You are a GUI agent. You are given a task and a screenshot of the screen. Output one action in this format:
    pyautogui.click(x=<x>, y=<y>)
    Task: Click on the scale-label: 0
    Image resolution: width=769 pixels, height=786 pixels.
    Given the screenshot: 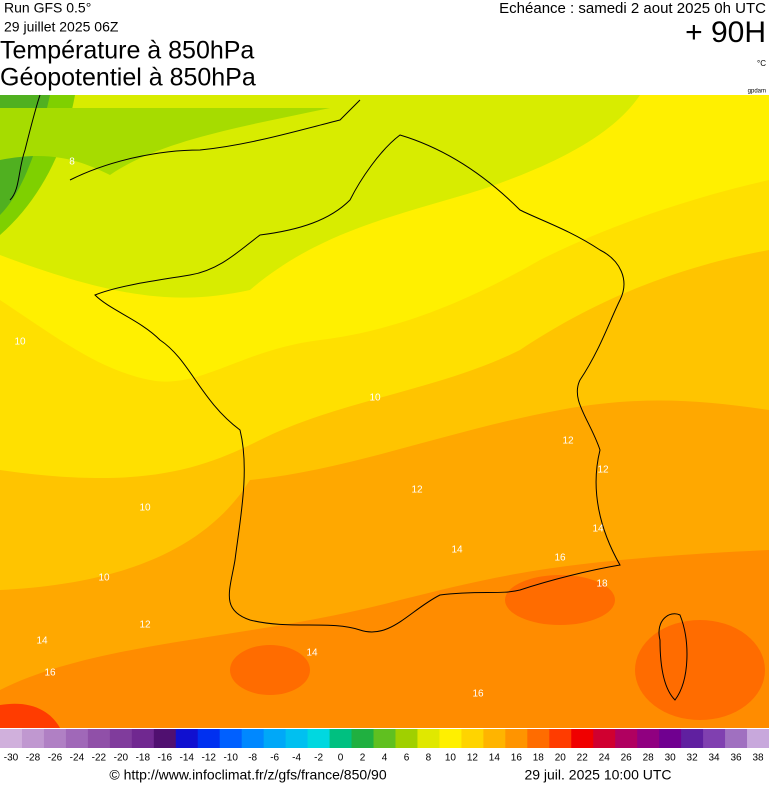 What is the action you would take?
    pyautogui.click(x=341, y=758)
    